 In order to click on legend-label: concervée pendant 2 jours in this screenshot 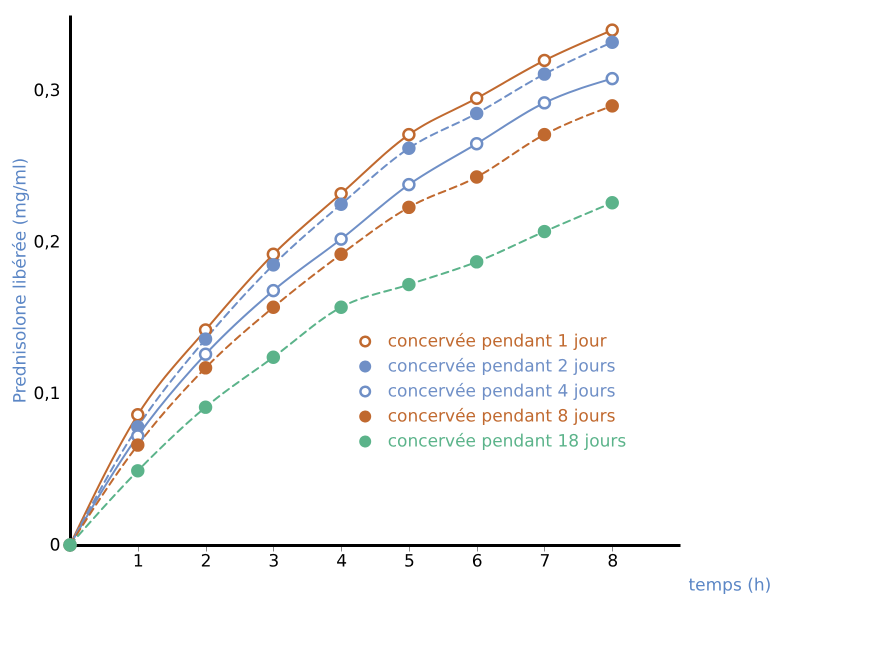, I will do `click(502, 366)`.